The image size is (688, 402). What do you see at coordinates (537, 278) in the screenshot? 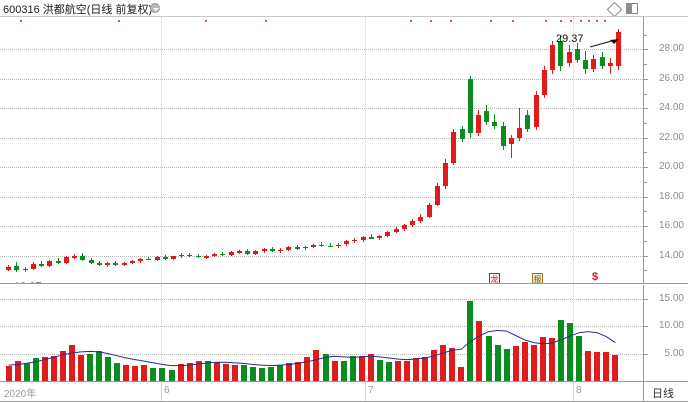
I see `marker-gold-note: 报` at bounding box center [537, 278].